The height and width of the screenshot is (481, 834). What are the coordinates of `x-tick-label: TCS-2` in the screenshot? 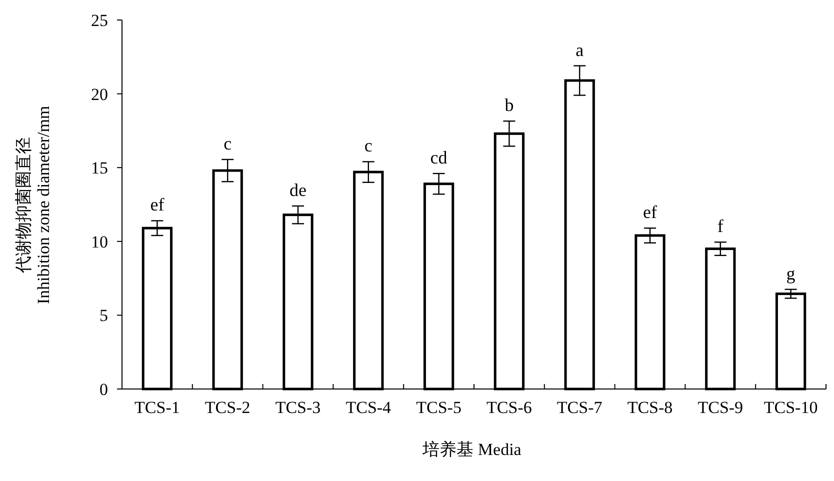 It's located at (227, 407).